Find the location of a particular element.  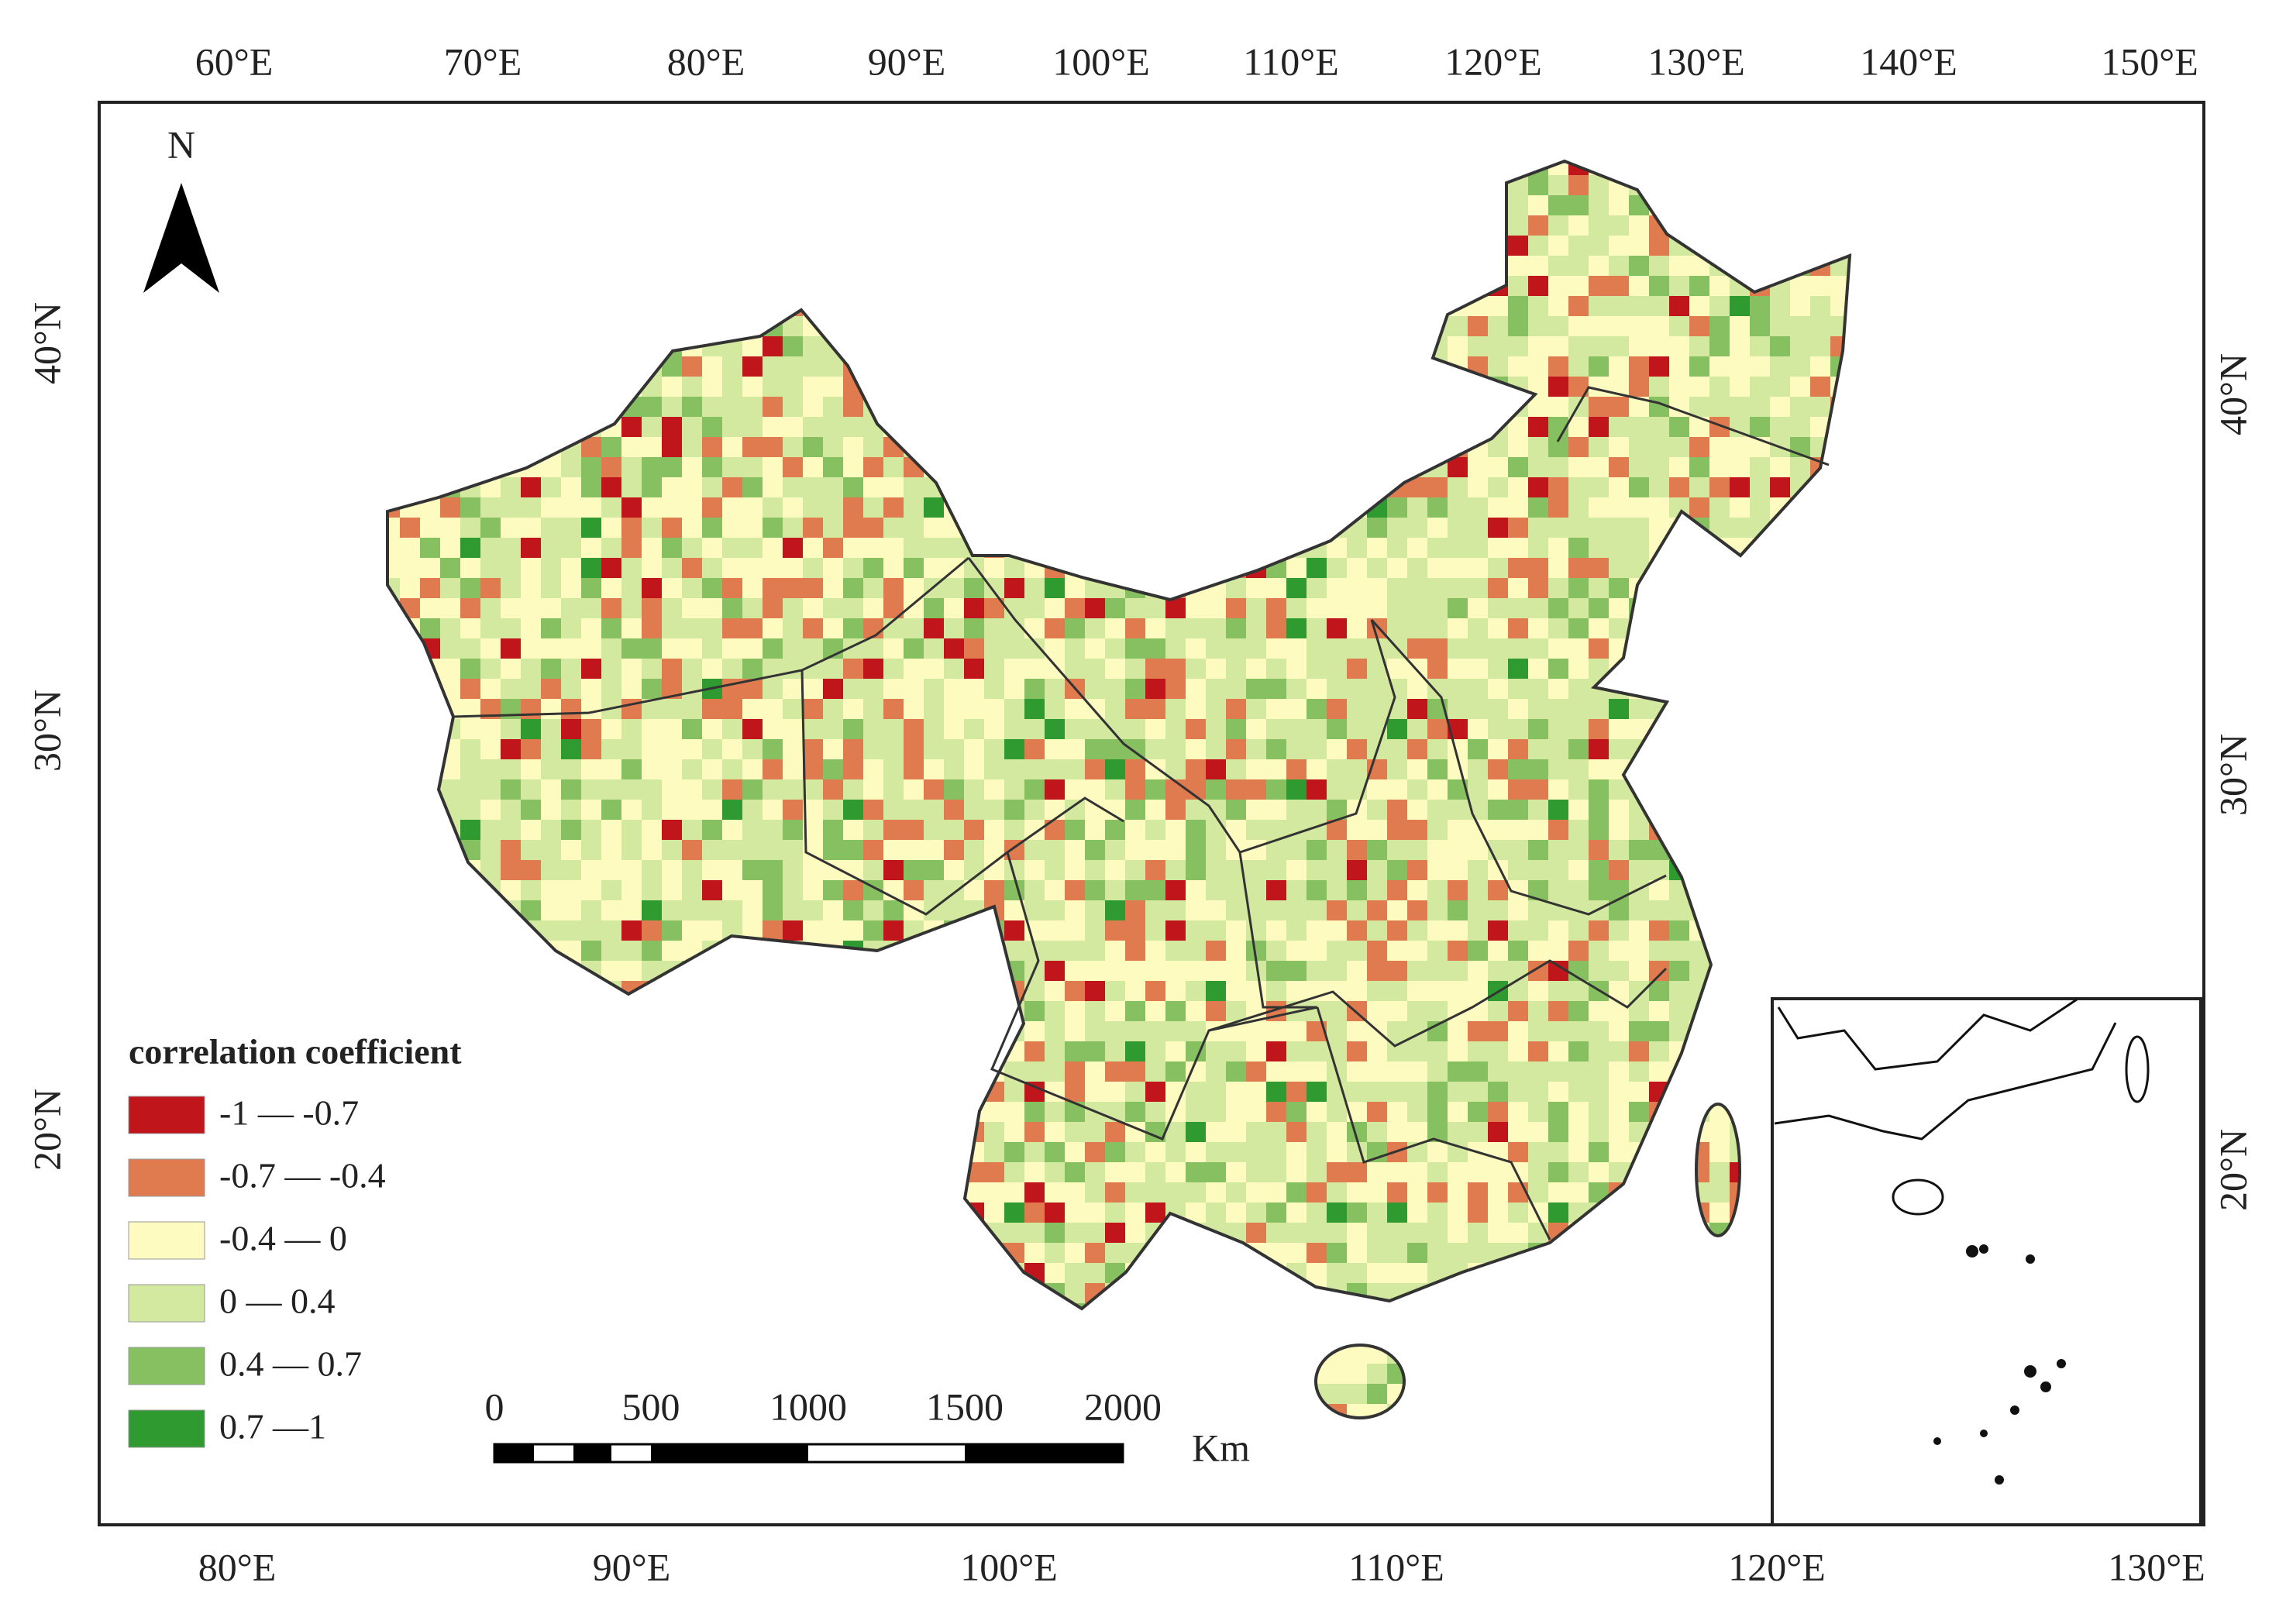

inset-taiwan is located at coordinates (2137, 1069).